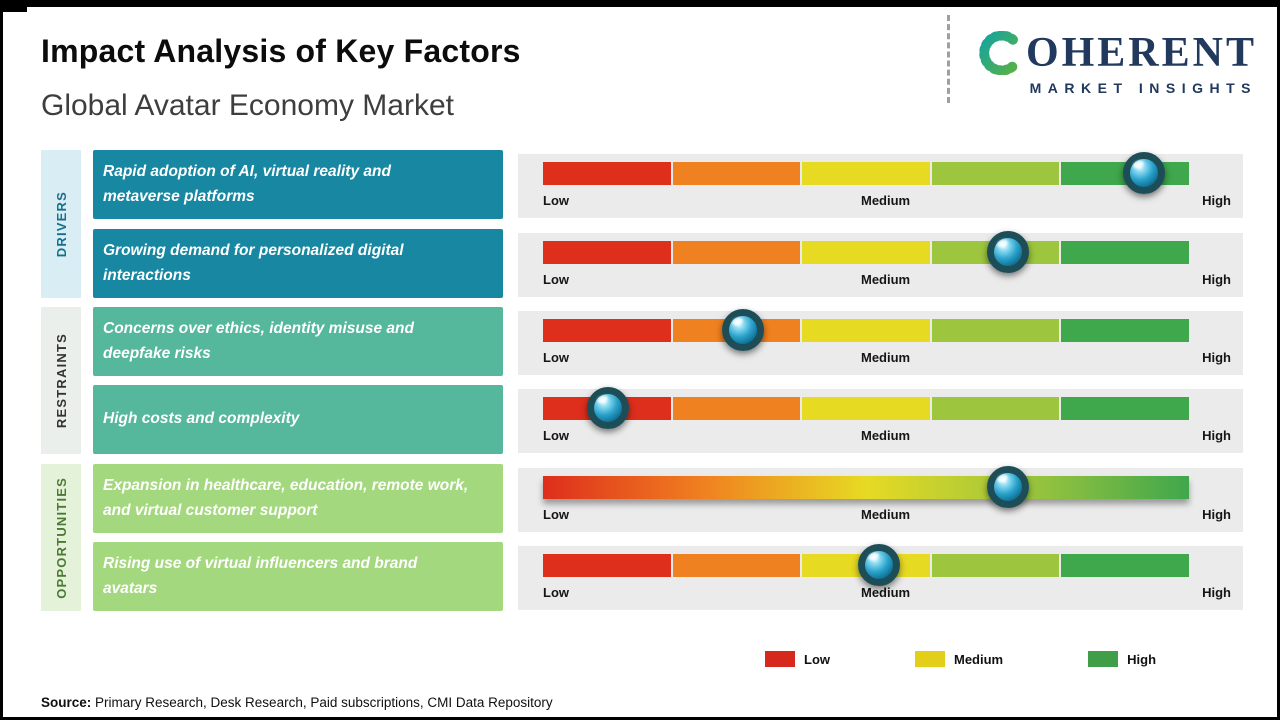 The width and height of the screenshot is (1280, 720). Describe the element at coordinates (1103, 659) in the screenshot. I see `legend-swatch-high` at that location.